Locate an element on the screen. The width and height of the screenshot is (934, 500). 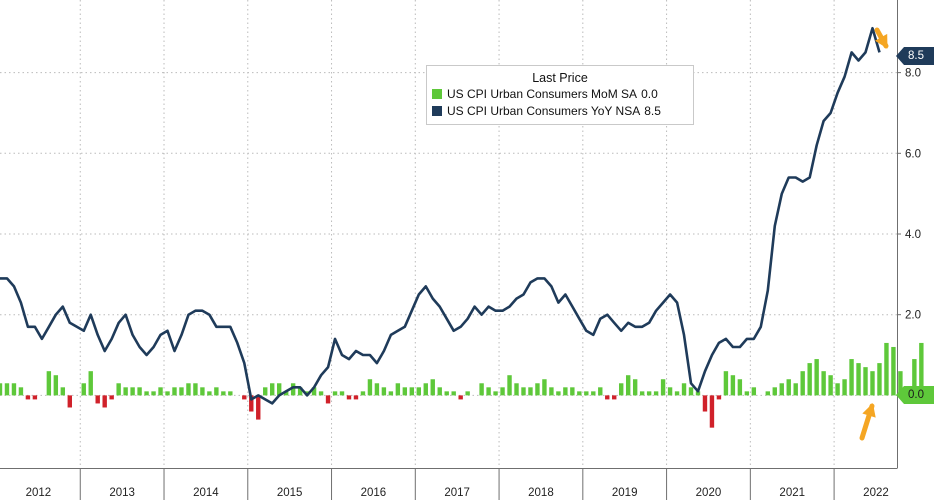
legend-label-yoy: US CPI Urban Consumers YoY NSA is located at coordinates (544, 110).